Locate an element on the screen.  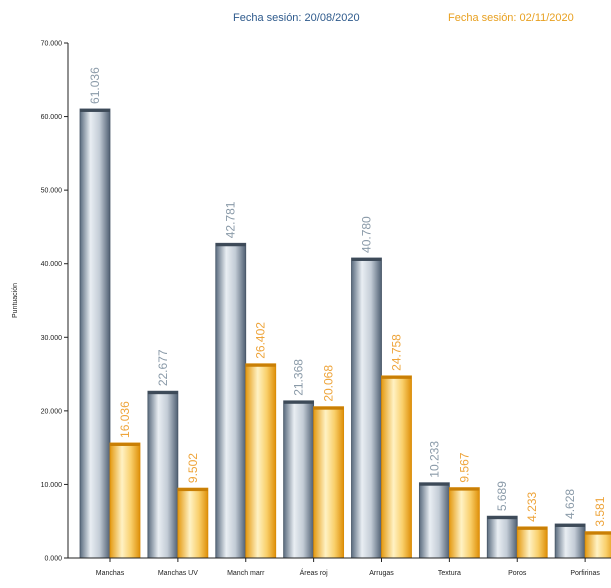
data-label-2: 26.402 is located at coordinates (261, 340).